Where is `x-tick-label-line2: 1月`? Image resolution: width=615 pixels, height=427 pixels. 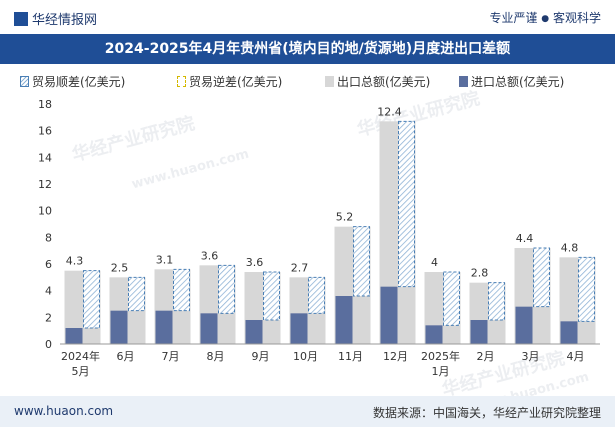
x-tick-label-line2: 1月 is located at coordinates (441, 371).